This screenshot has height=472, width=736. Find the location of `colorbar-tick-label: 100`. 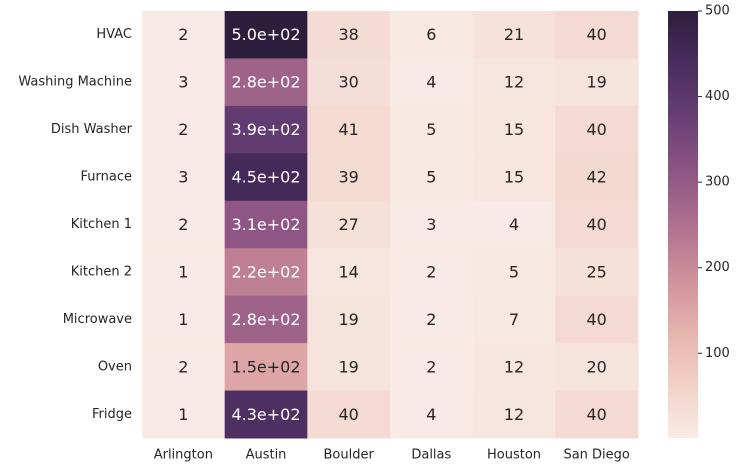

colorbar-tick-label: 100 is located at coordinates (717, 353).